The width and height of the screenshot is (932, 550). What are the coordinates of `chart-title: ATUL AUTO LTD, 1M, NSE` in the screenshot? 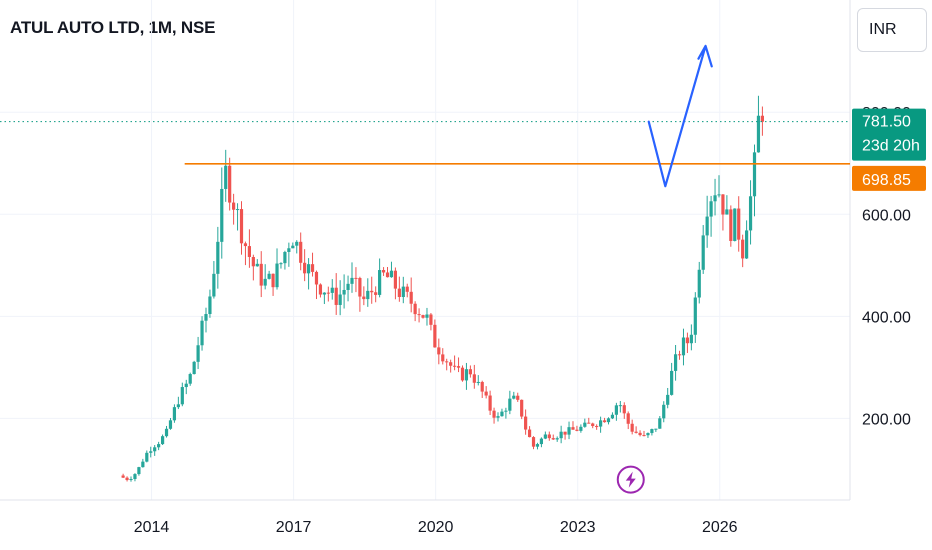 It's located at (113, 27).